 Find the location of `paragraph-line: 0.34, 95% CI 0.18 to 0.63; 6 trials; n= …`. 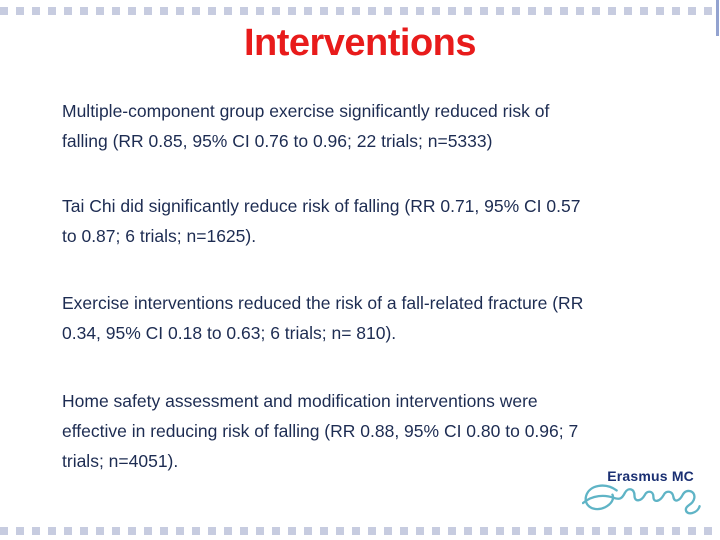

paragraph-line: 0.34, 95% CI 0.18 to 0.63; 6 trials; n= … is located at coordinates (229, 333).